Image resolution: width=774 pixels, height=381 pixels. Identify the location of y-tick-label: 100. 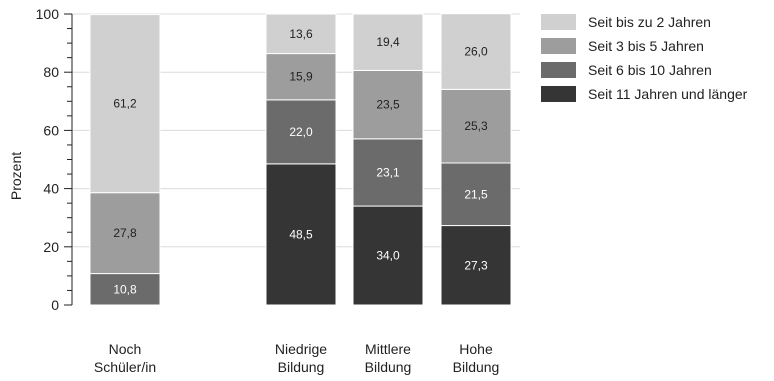
(48, 14).